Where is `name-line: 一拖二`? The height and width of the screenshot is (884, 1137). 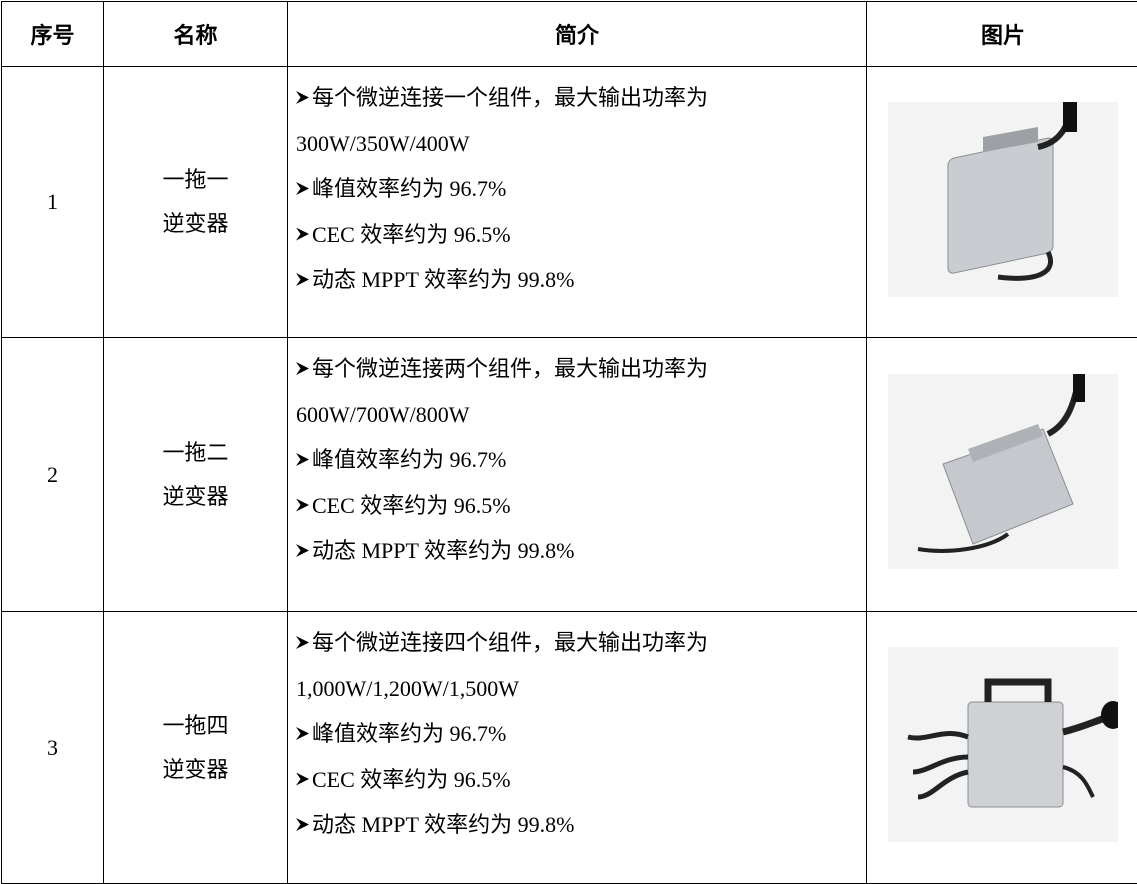 name-line: 一拖二 is located at coordinates (195, 453).